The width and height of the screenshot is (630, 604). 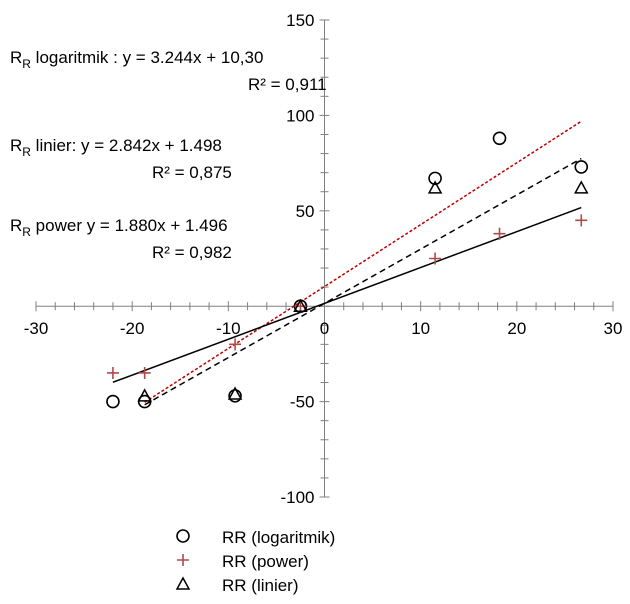 What do you see at coordinates (116, 147) in the screenshot?
I see `equation-label: RR linier: y = 2.842x + 1.498` at bounding box center [116, 147].